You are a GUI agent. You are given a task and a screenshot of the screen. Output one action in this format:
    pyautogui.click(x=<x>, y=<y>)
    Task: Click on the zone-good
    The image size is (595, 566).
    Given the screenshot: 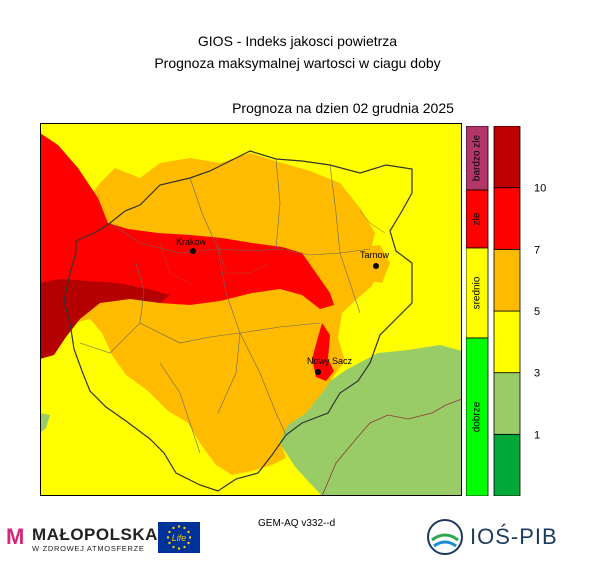 What is the action you would take?
    pyautogui.click(x=364, y=420)
    